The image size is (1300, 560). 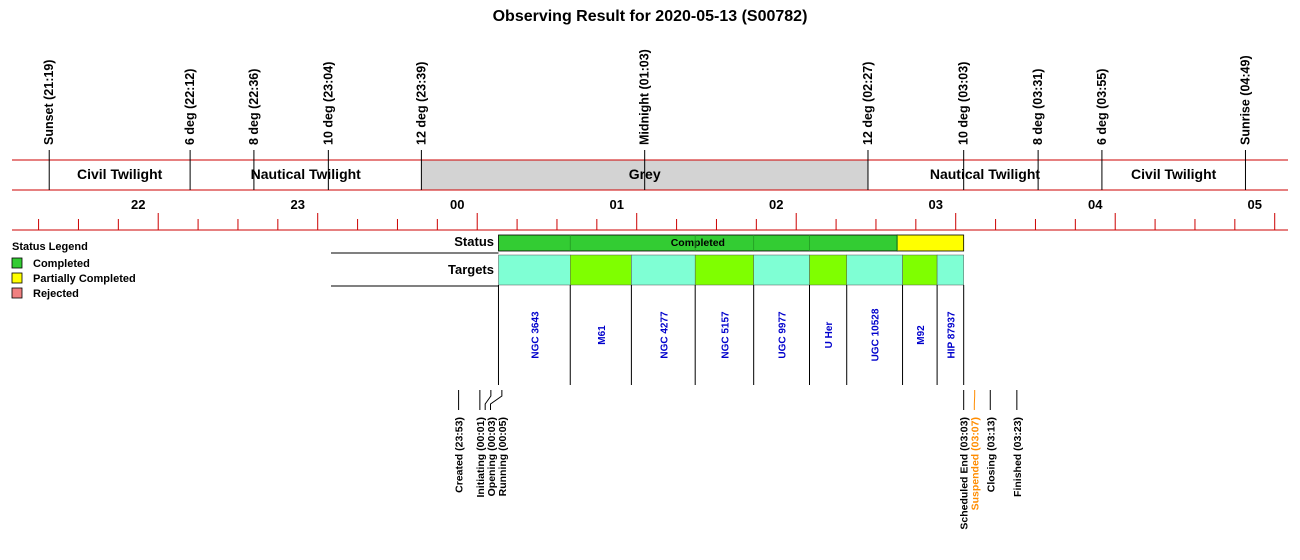 What do you see at coordinates (657, 213) in the screenshot?
I see `time-axis: 22 23 00 01 02 03 04 05` at bounding box center [657, 213].